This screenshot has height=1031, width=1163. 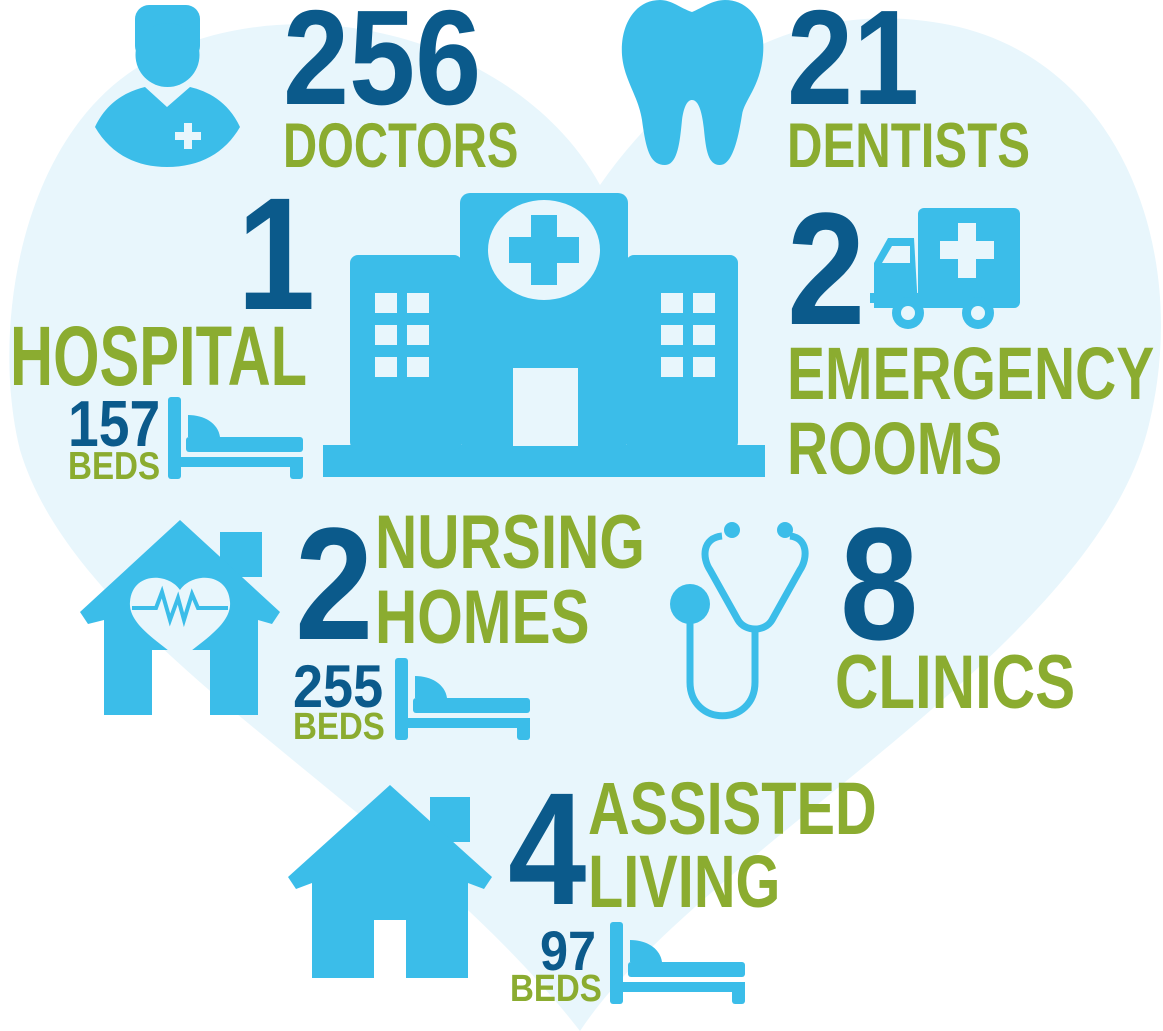 I want to click on nursing-homes-beds-count: 255, so click(x=338, y=686).